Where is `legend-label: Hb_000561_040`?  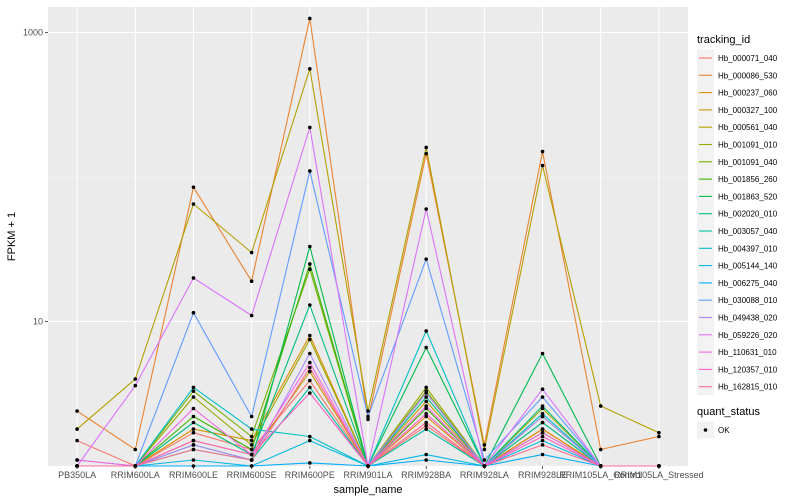
legend-label: Hb_000561_040 is located at coordinates (748, 127).